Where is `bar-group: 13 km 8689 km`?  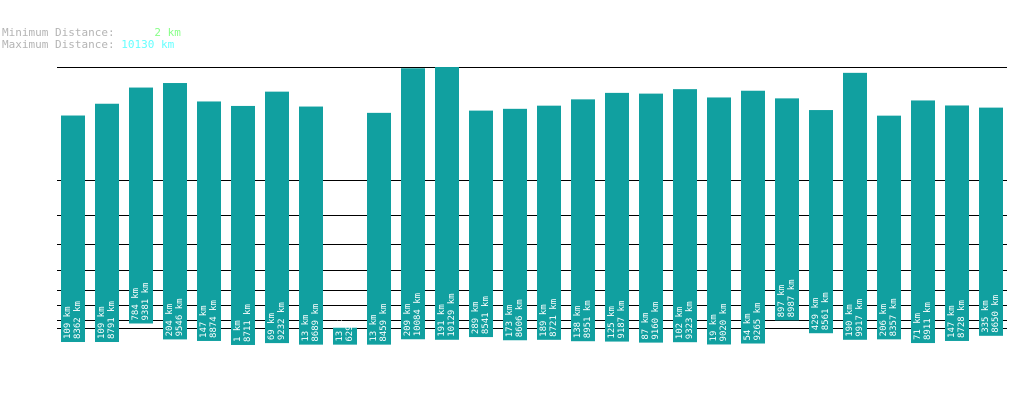
bar-group: 13 km 8689 km is located at coordinates (311, 225).